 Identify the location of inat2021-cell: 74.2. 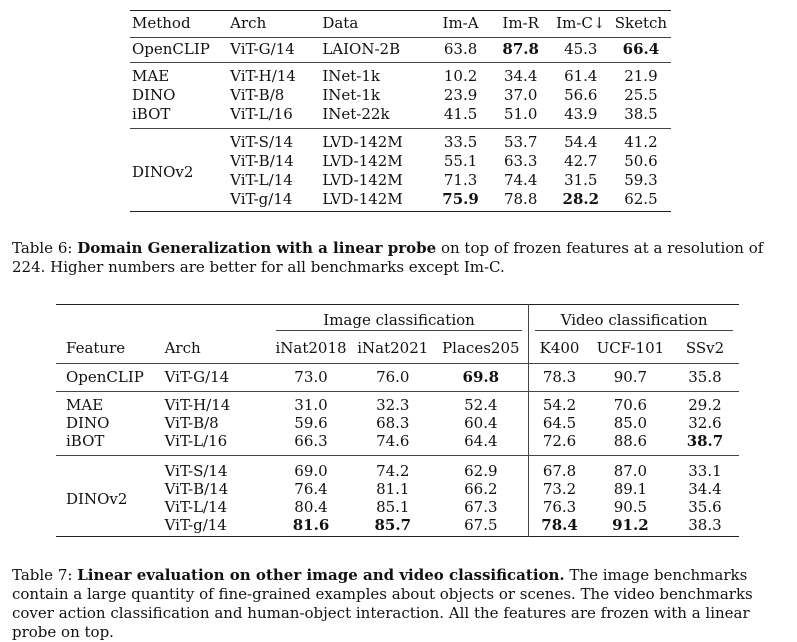
(393, 467).